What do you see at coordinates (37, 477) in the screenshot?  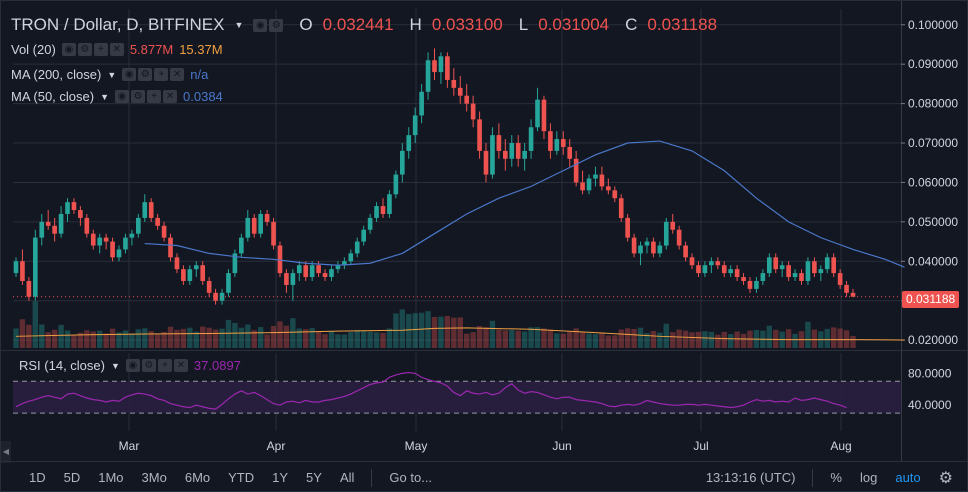 I see `range-1d-button: 1D` at bounding box center [37, 477].